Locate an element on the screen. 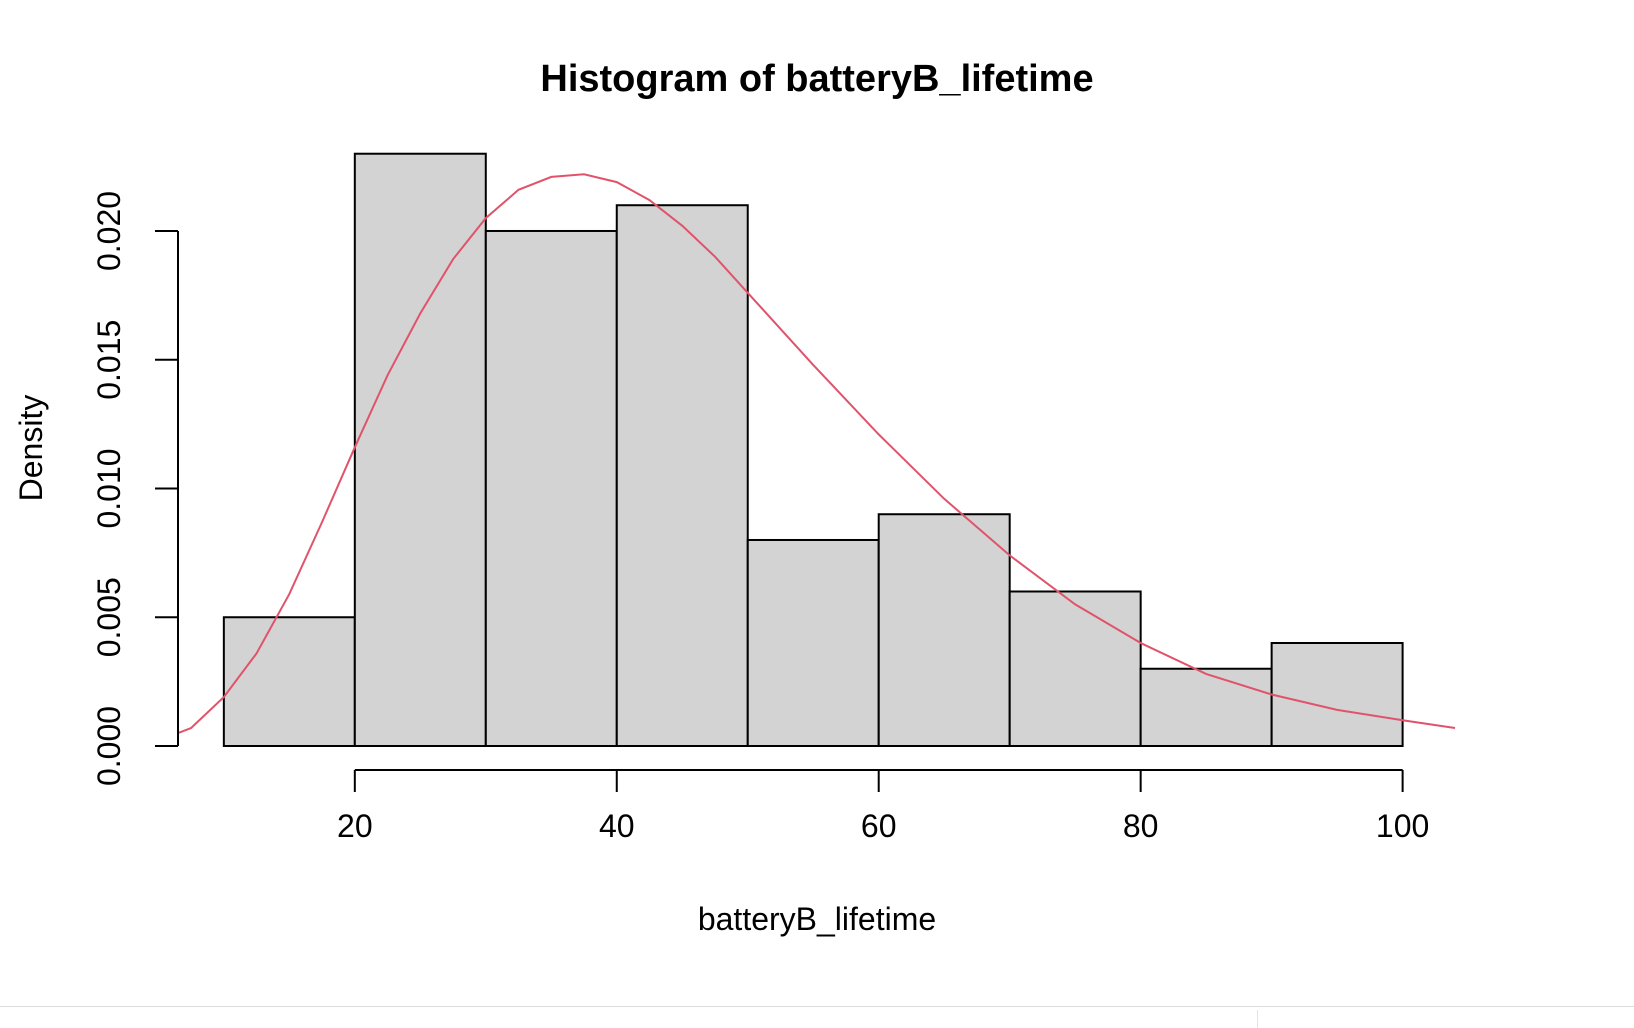 This screenshot has width=1634, height=1028. x-axis-label: batteryB_lifetime is located at coordinates (817, 919).